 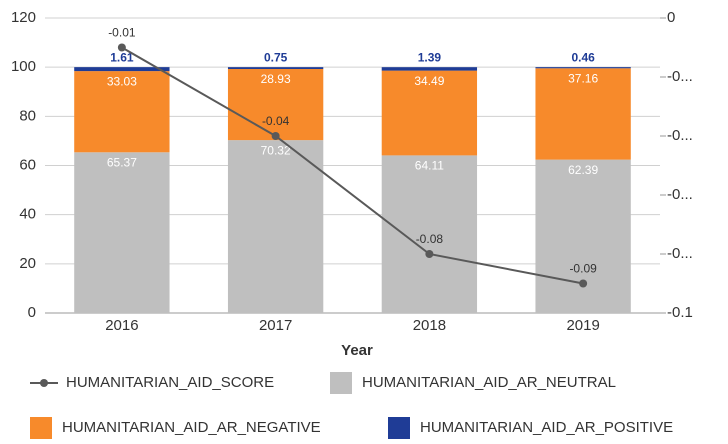 I want to click on data-label: 37.16, so click(x=583, y=78).